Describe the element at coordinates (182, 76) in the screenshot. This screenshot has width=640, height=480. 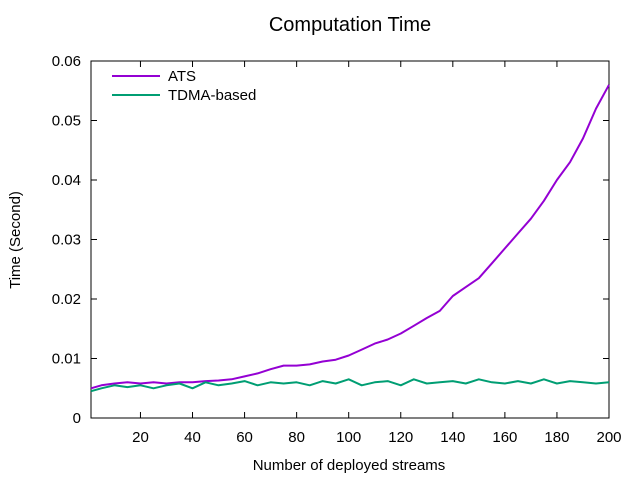
I see `legend-label-ats: ATS` at that location.